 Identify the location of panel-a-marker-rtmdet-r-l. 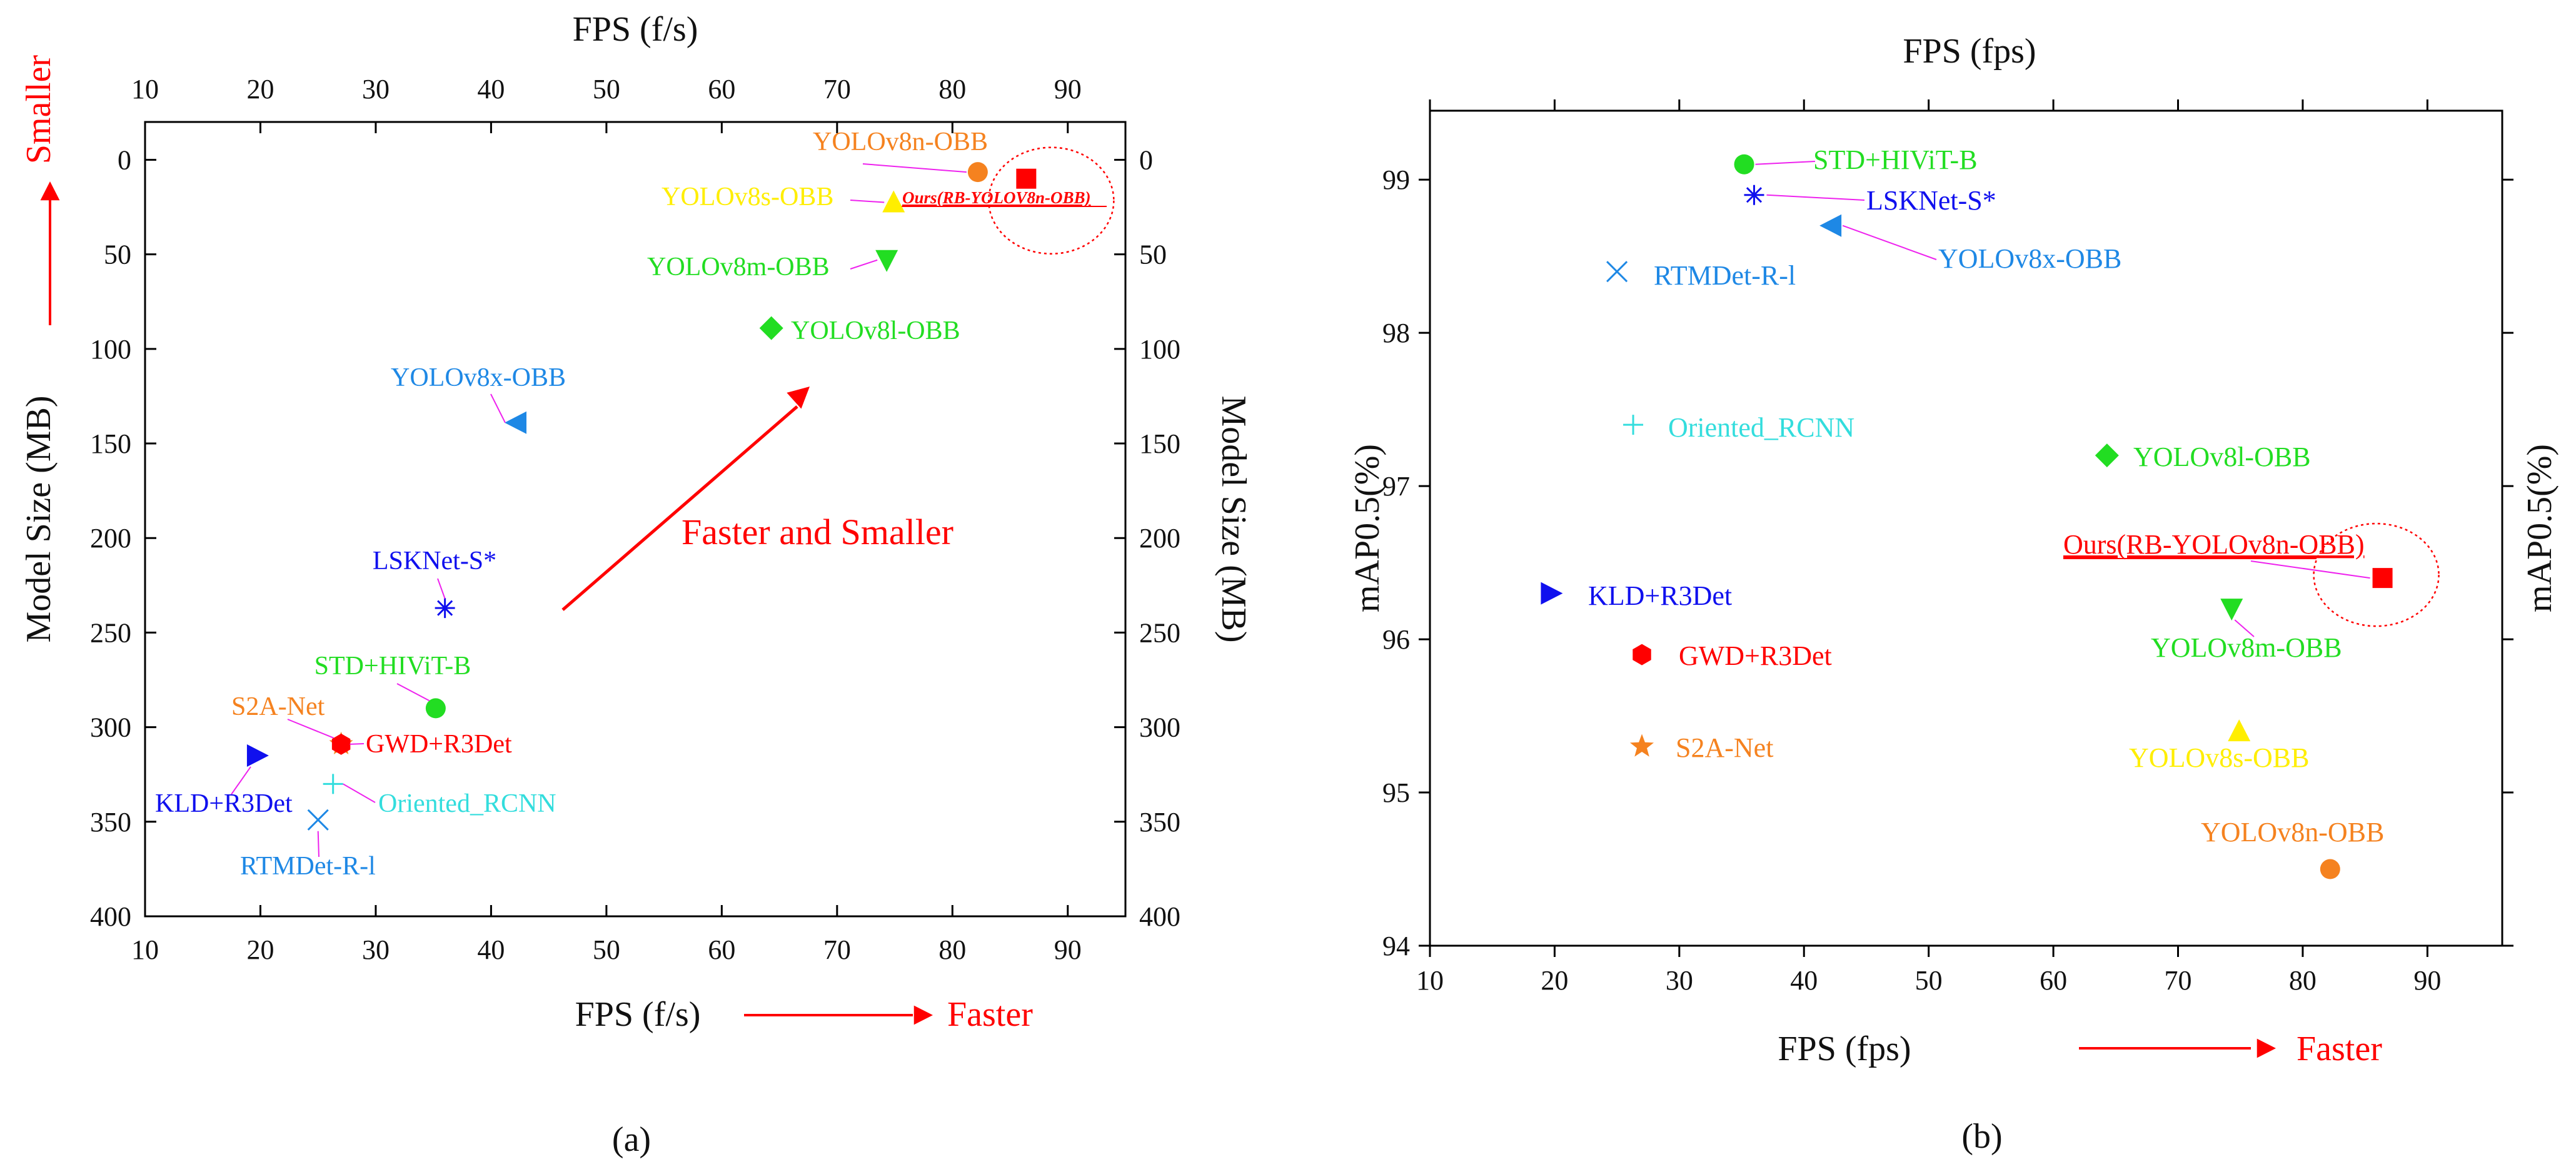
(318, 820).